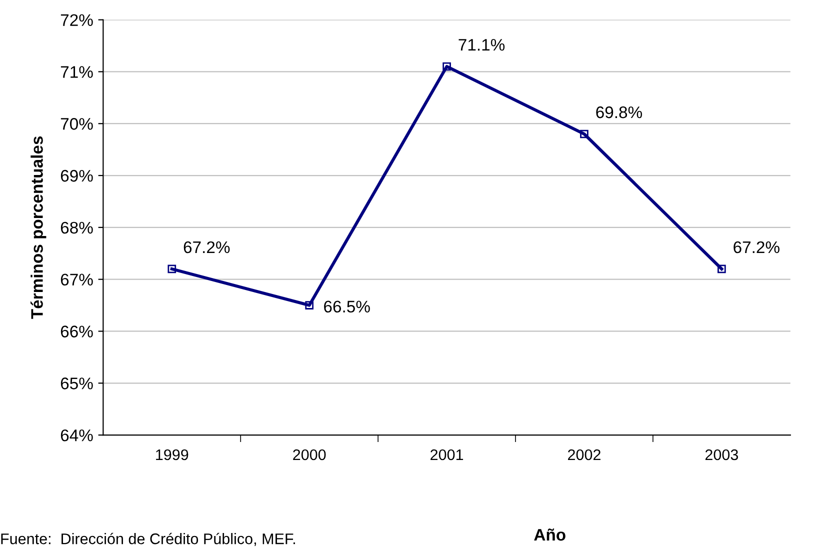 This screenshot has height=550, width=832. Describe the element at coordinates (550, 534) in the screenshot. I see `x-axis-title: Año` at that location.